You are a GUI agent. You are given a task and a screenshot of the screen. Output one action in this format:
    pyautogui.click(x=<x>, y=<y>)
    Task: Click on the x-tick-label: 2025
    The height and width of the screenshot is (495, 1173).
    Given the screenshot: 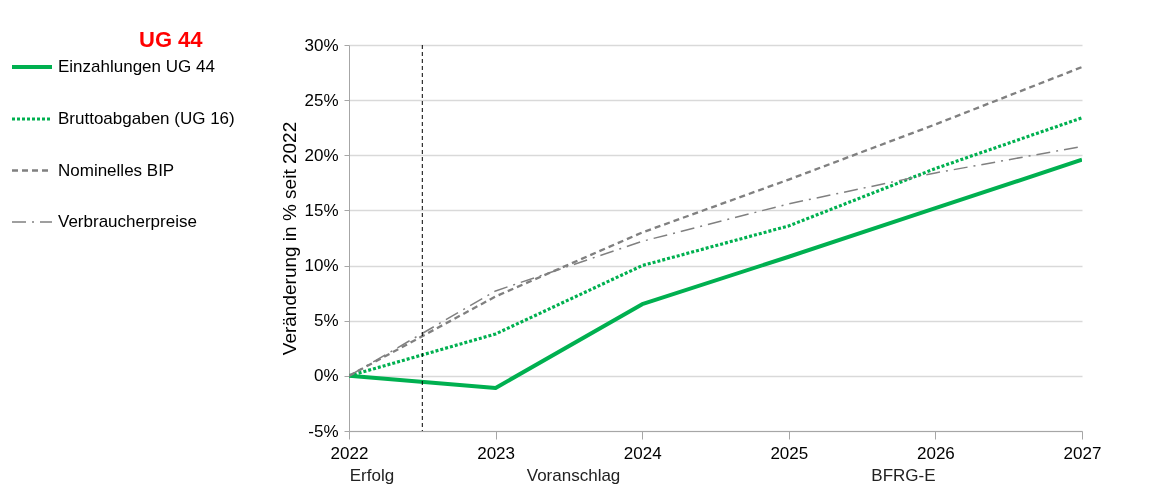 What is the action you would take?
    pyautogui.click(x=789, y=453)
    